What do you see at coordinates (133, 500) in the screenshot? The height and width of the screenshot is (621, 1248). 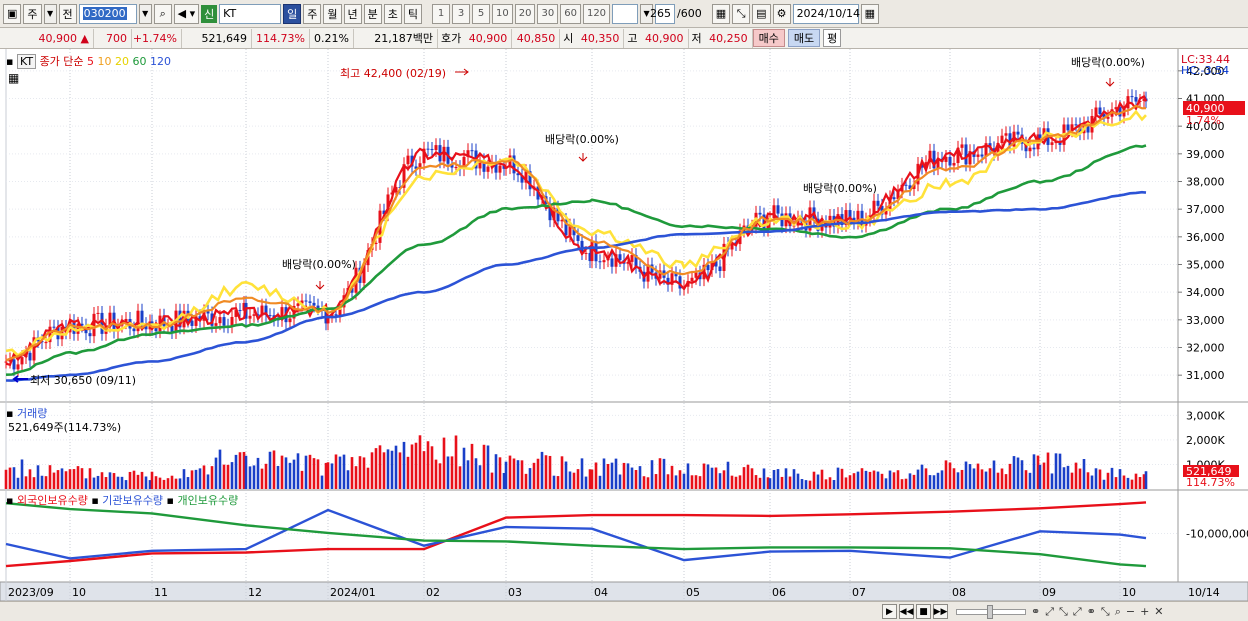 I see `series-institution: 기관보유수량` at bounding box center [133, 500].